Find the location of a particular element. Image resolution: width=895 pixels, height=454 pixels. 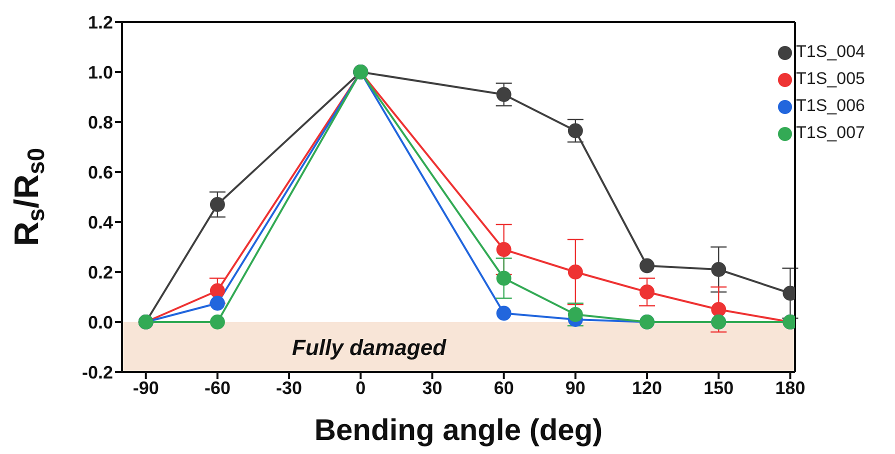

y-tick-label: 1.2 is located at coordinates (100, 22).